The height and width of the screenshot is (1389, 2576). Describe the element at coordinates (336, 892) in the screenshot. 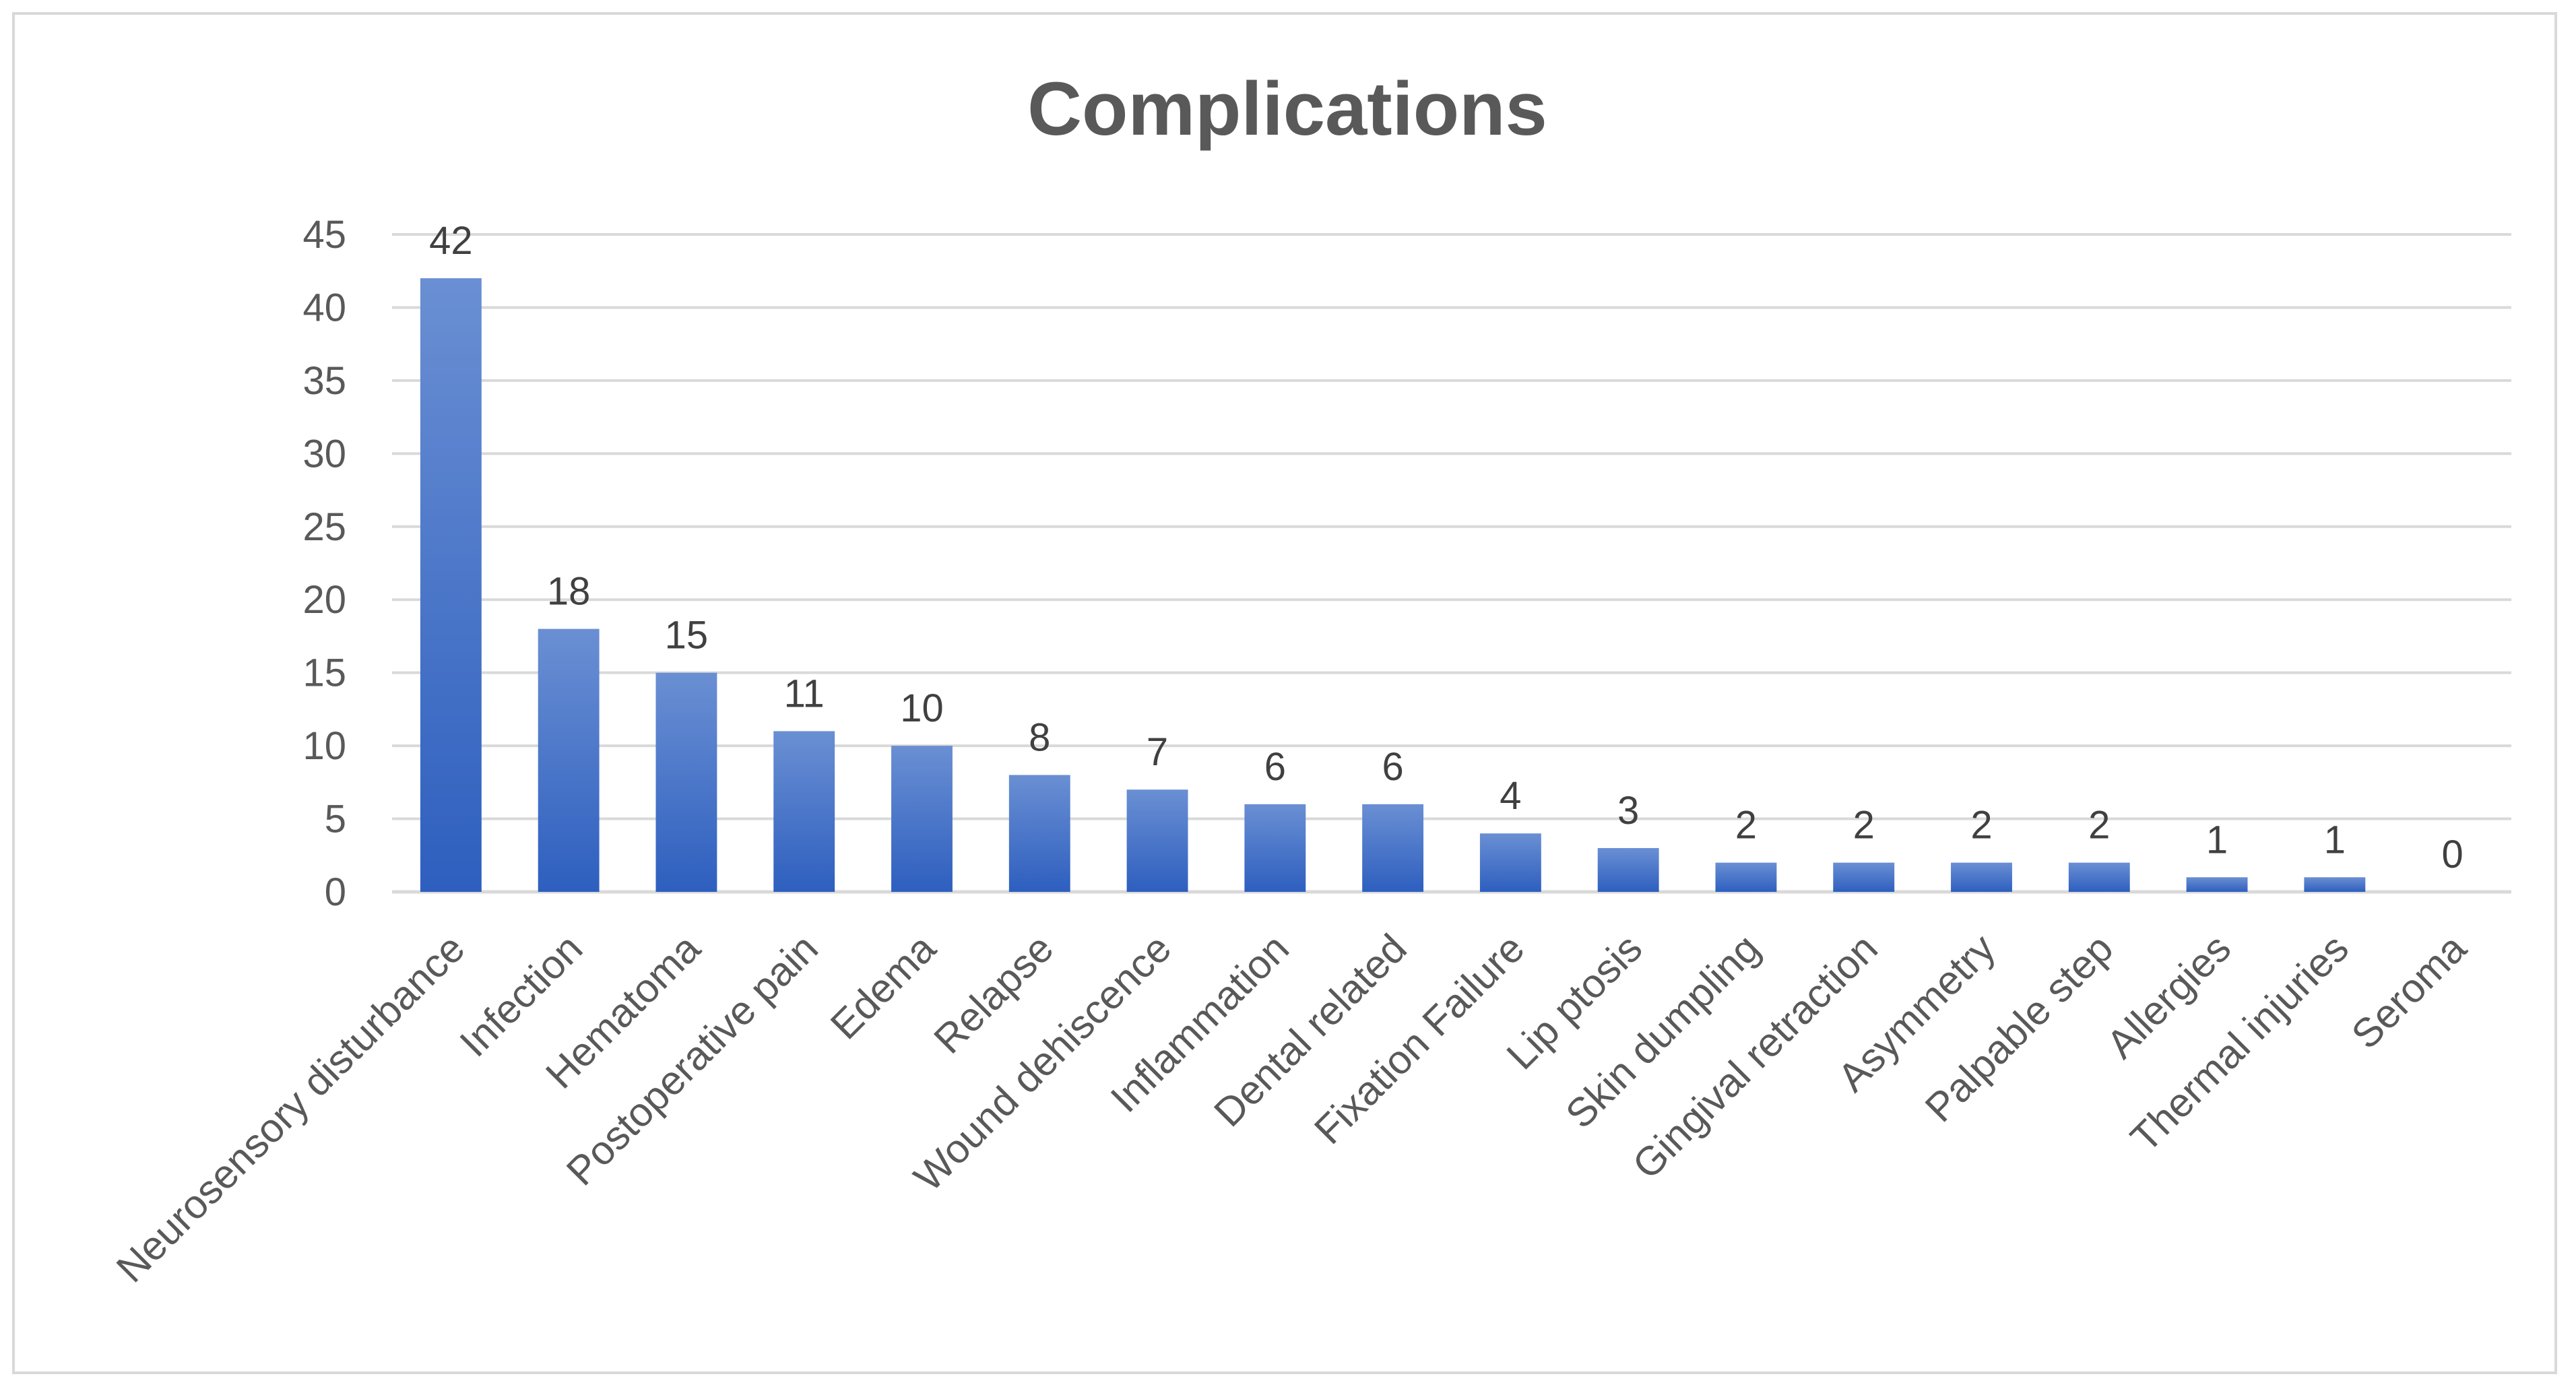

I see `y-tick-label: 0` at that location.